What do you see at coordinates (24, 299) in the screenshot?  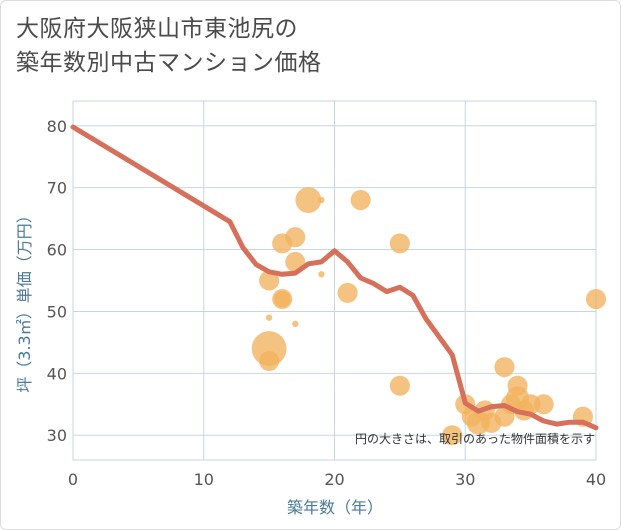 I see `y-axis-title: 坪（3.3㎡）単価（万円）` at bounding box center [24, 299].